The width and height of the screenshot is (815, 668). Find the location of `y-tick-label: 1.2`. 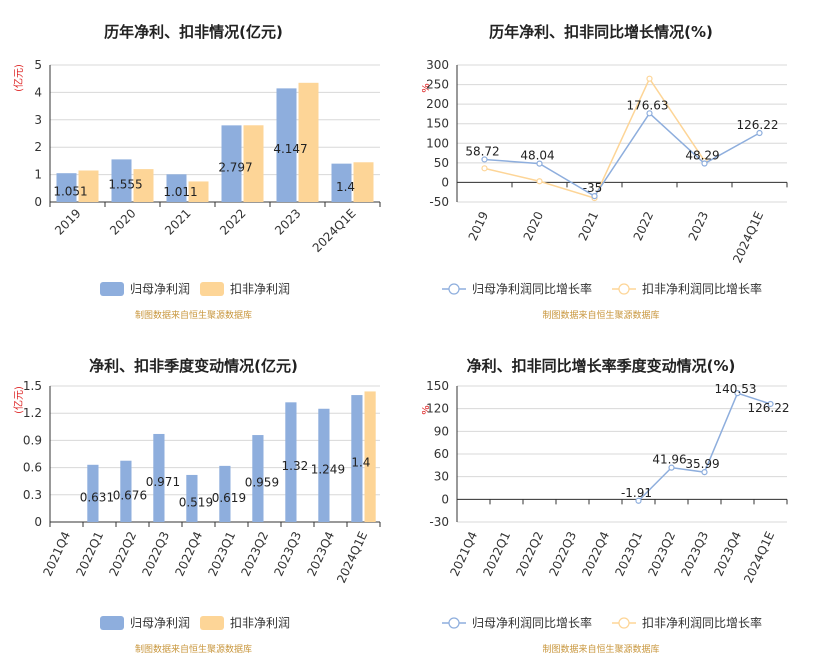

y-tick-label: 1.2 is located at coordinates (32, 413).